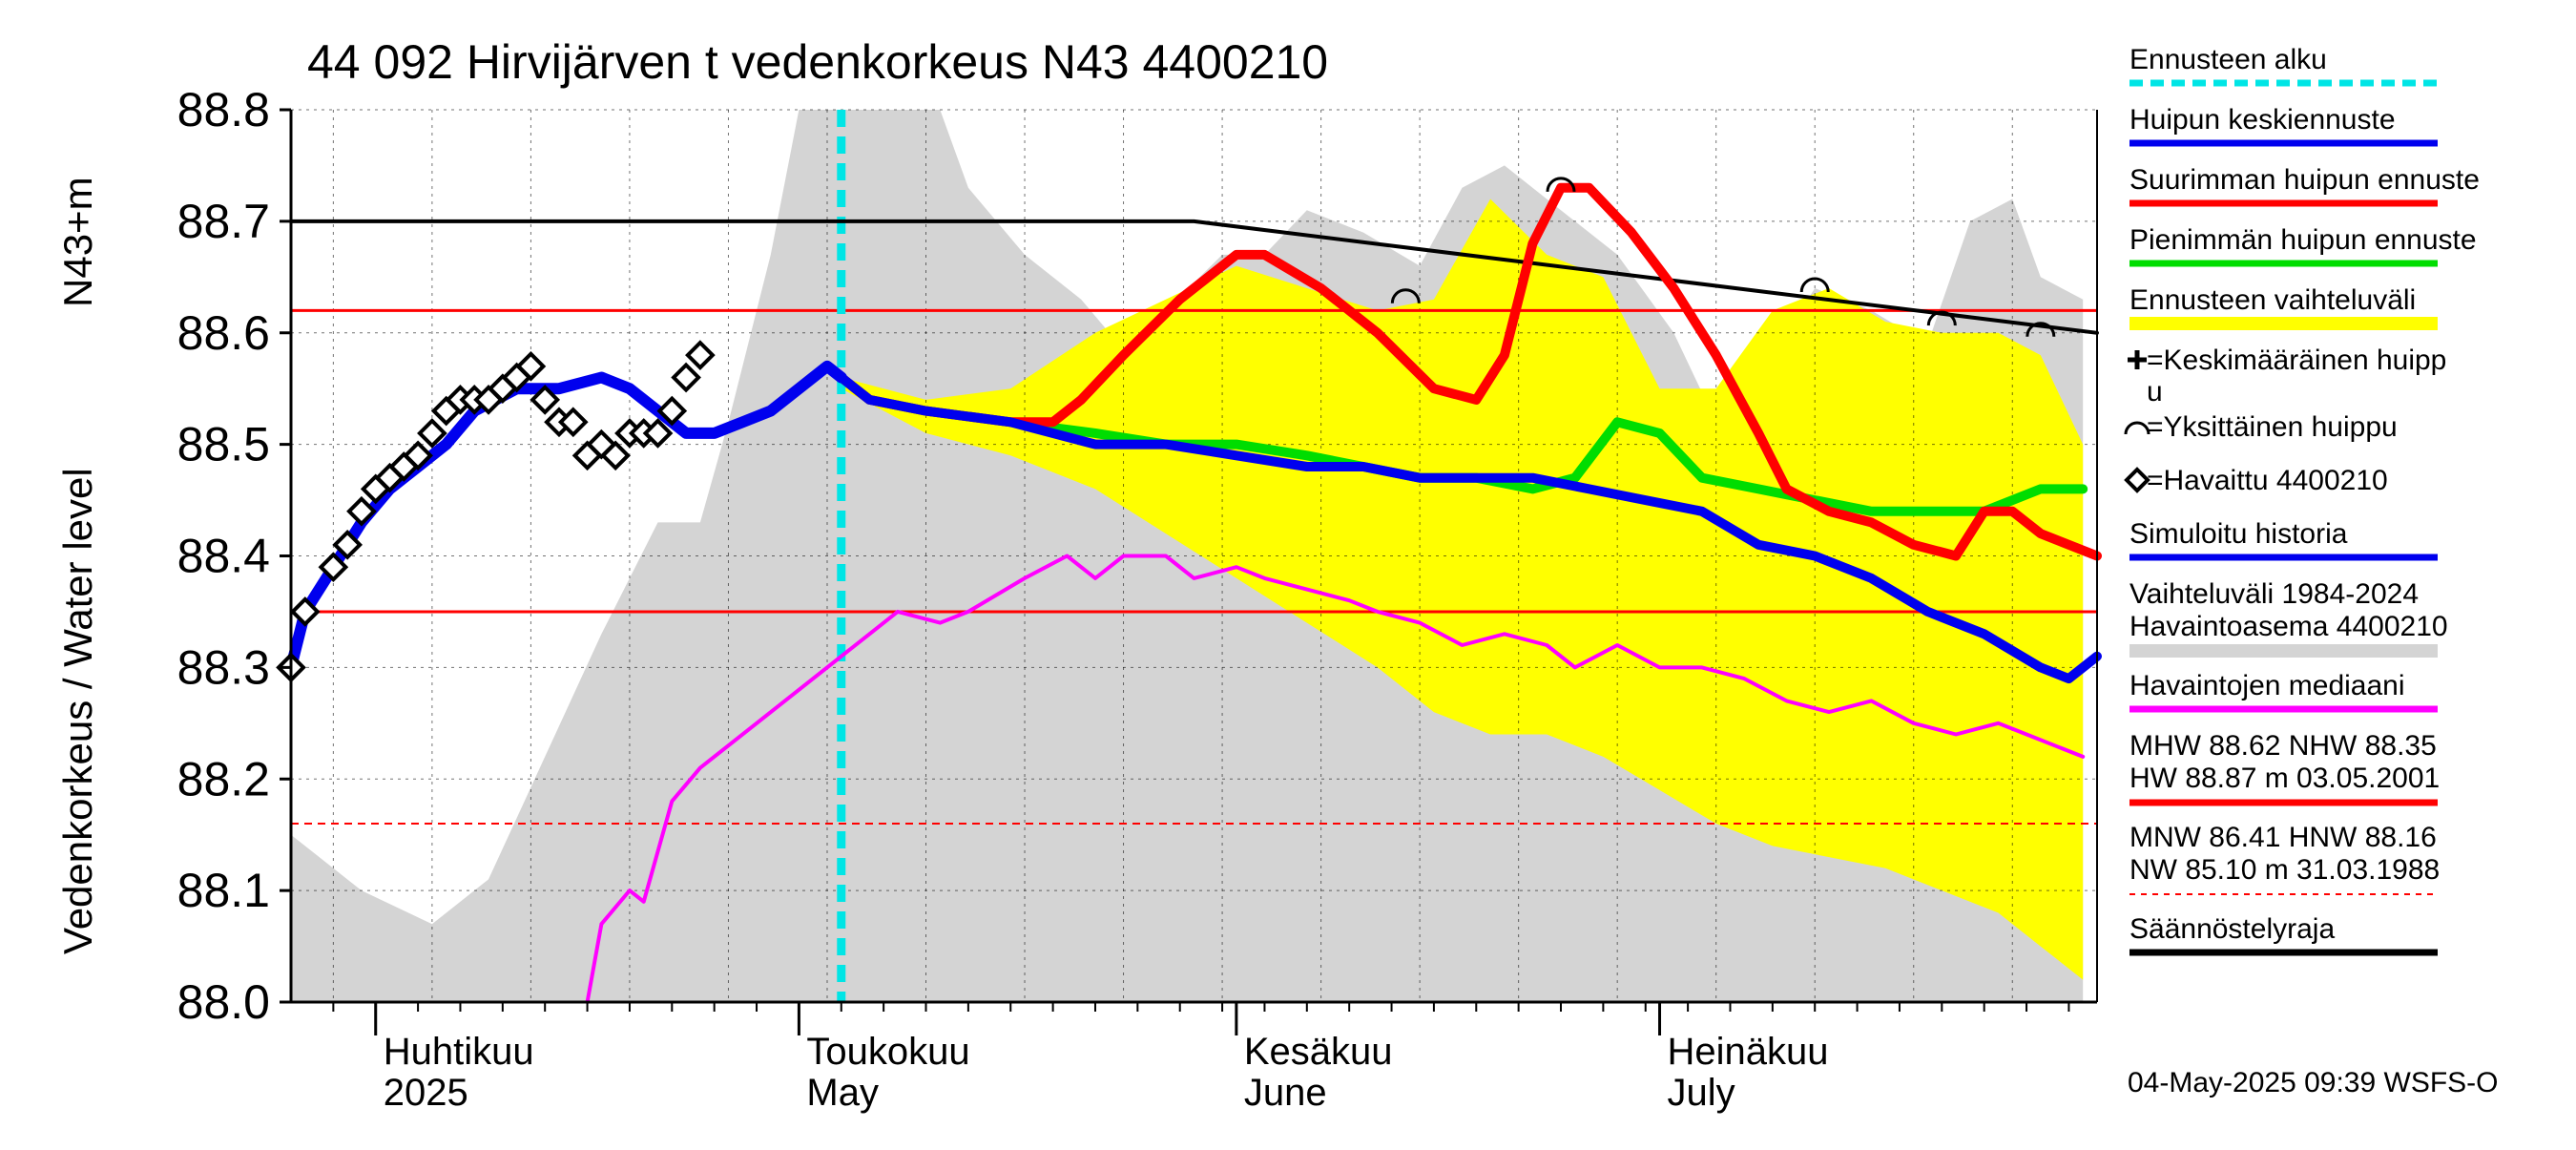 The height and width of the screenshot is (1150, 2576). I want to click on legend-label: MNW 86.41 HNW 88.16, so click(2283, 837).